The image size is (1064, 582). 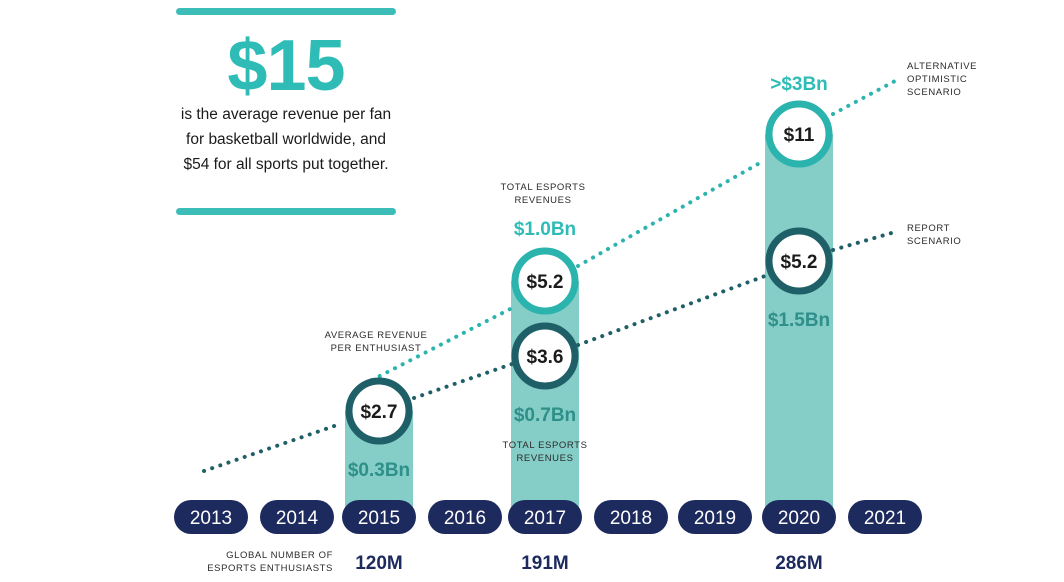 I want to click on total-revenues-upper-line-1: TOTAL ESPORTS, so click(x=542, y=187).